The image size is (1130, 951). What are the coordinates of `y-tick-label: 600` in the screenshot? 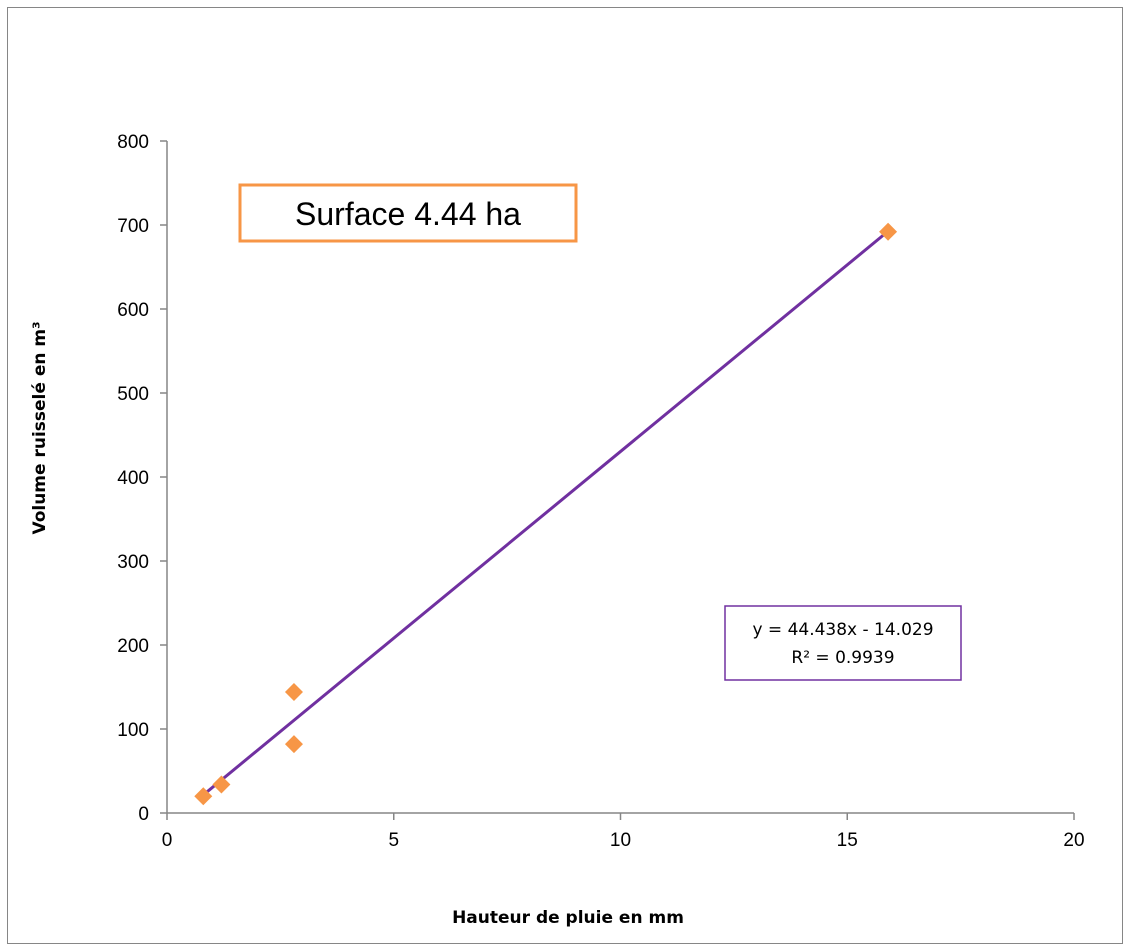 It's located at (133, 310).